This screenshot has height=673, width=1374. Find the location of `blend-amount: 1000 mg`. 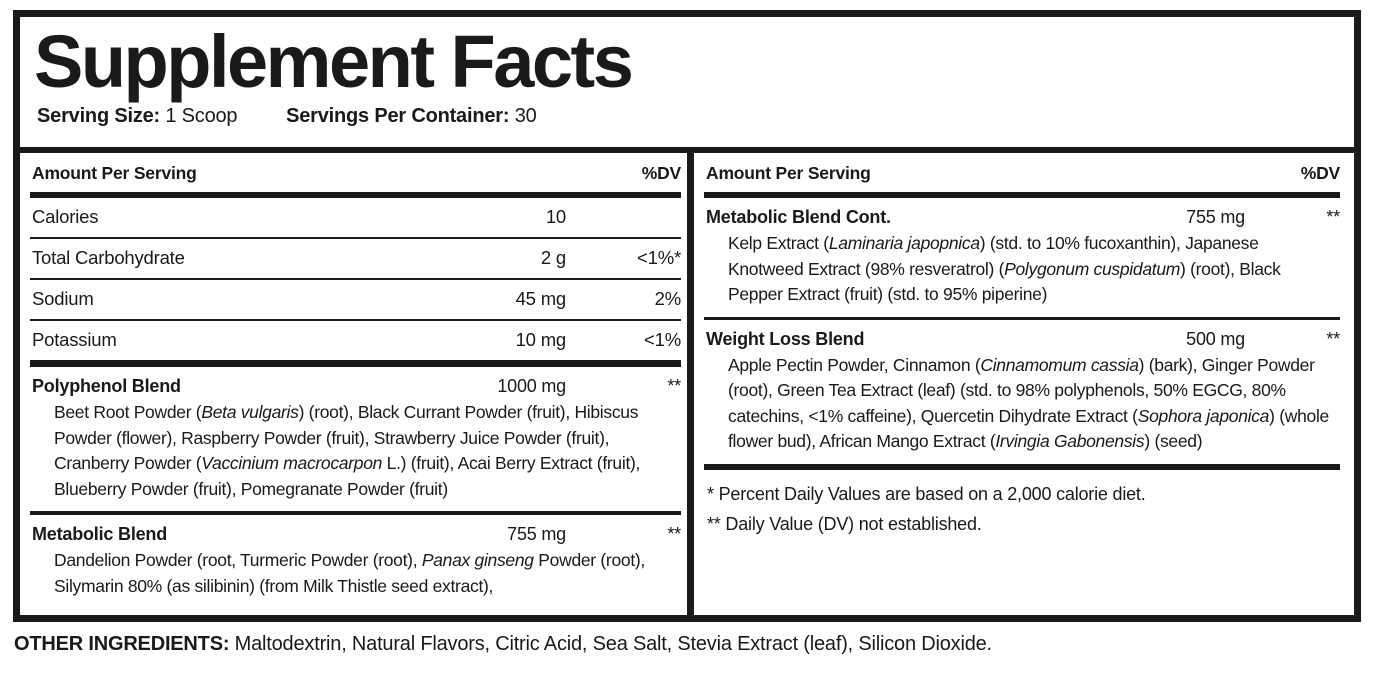

blend-amount: 1000 mg is located at coordinates (531, 386).